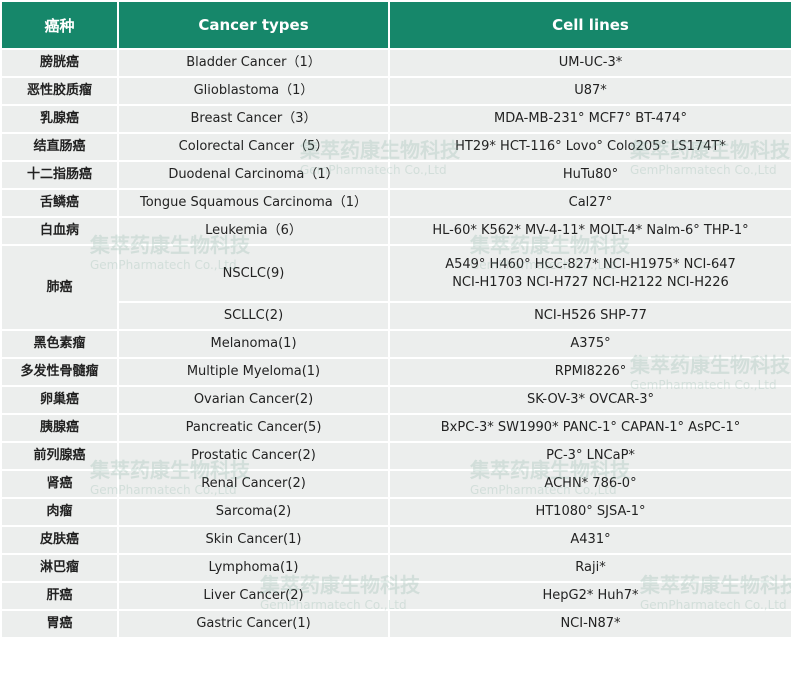  I want to click on table-row: 舌鳞癌 Tongue Squamous Carcinoma（1） Cal27°, so click(395, 203).